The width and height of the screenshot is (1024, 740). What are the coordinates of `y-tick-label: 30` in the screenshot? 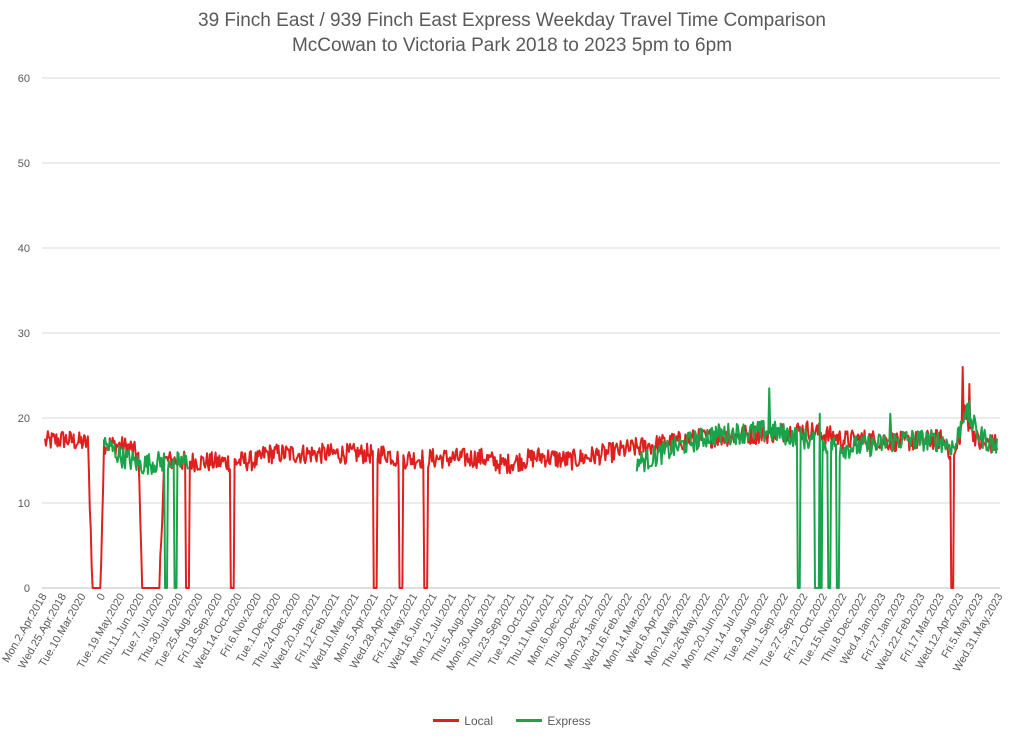 It's located at (24, 334).